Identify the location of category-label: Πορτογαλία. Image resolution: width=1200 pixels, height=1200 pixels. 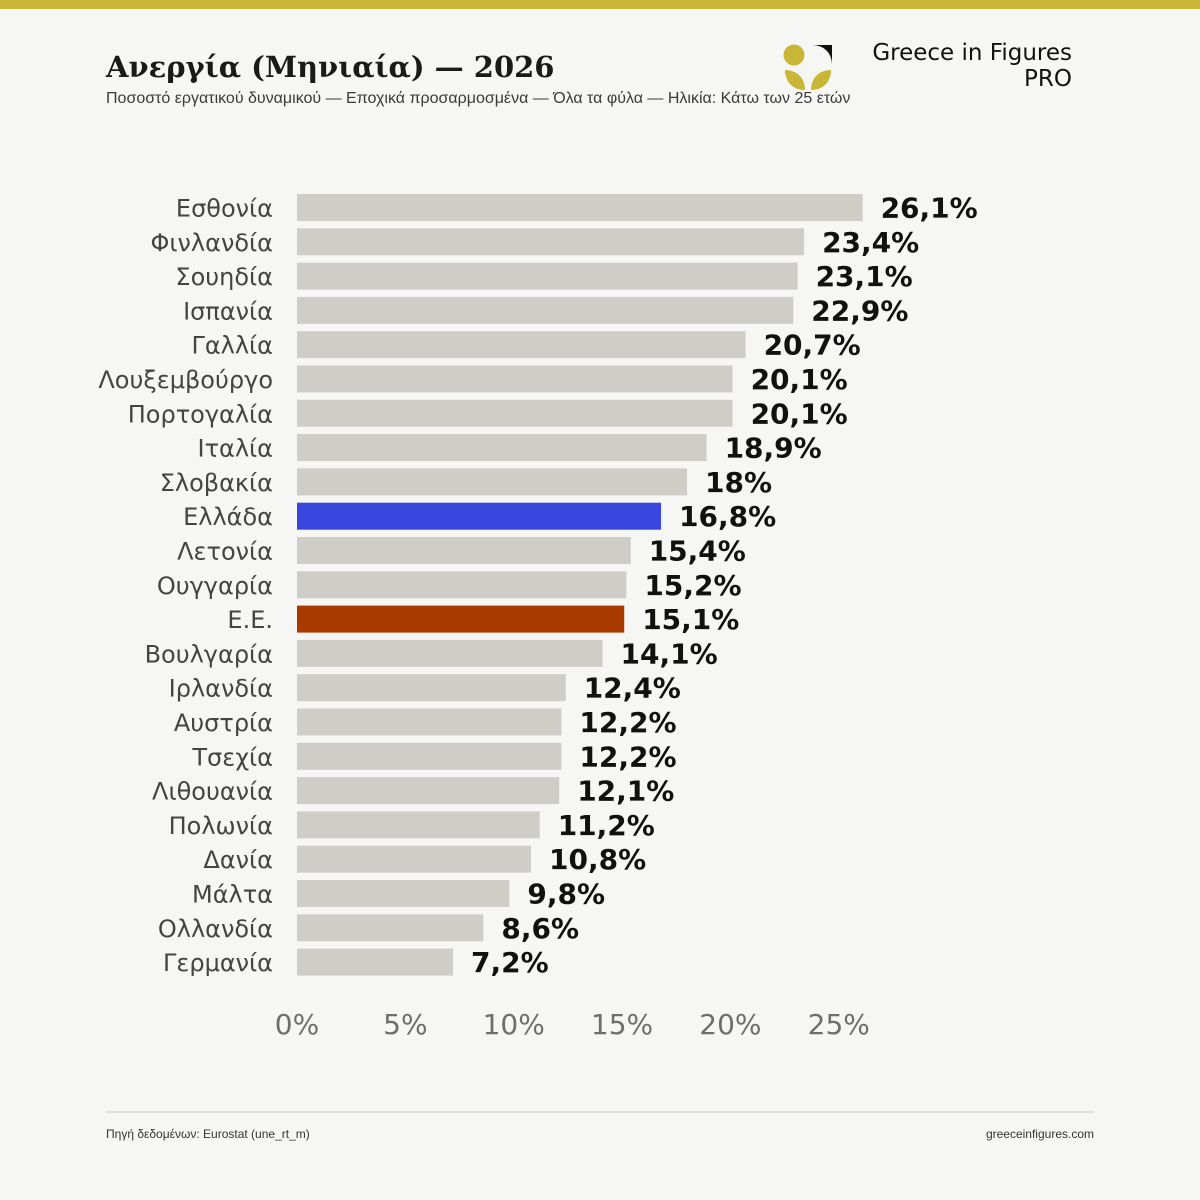
(200, 414).